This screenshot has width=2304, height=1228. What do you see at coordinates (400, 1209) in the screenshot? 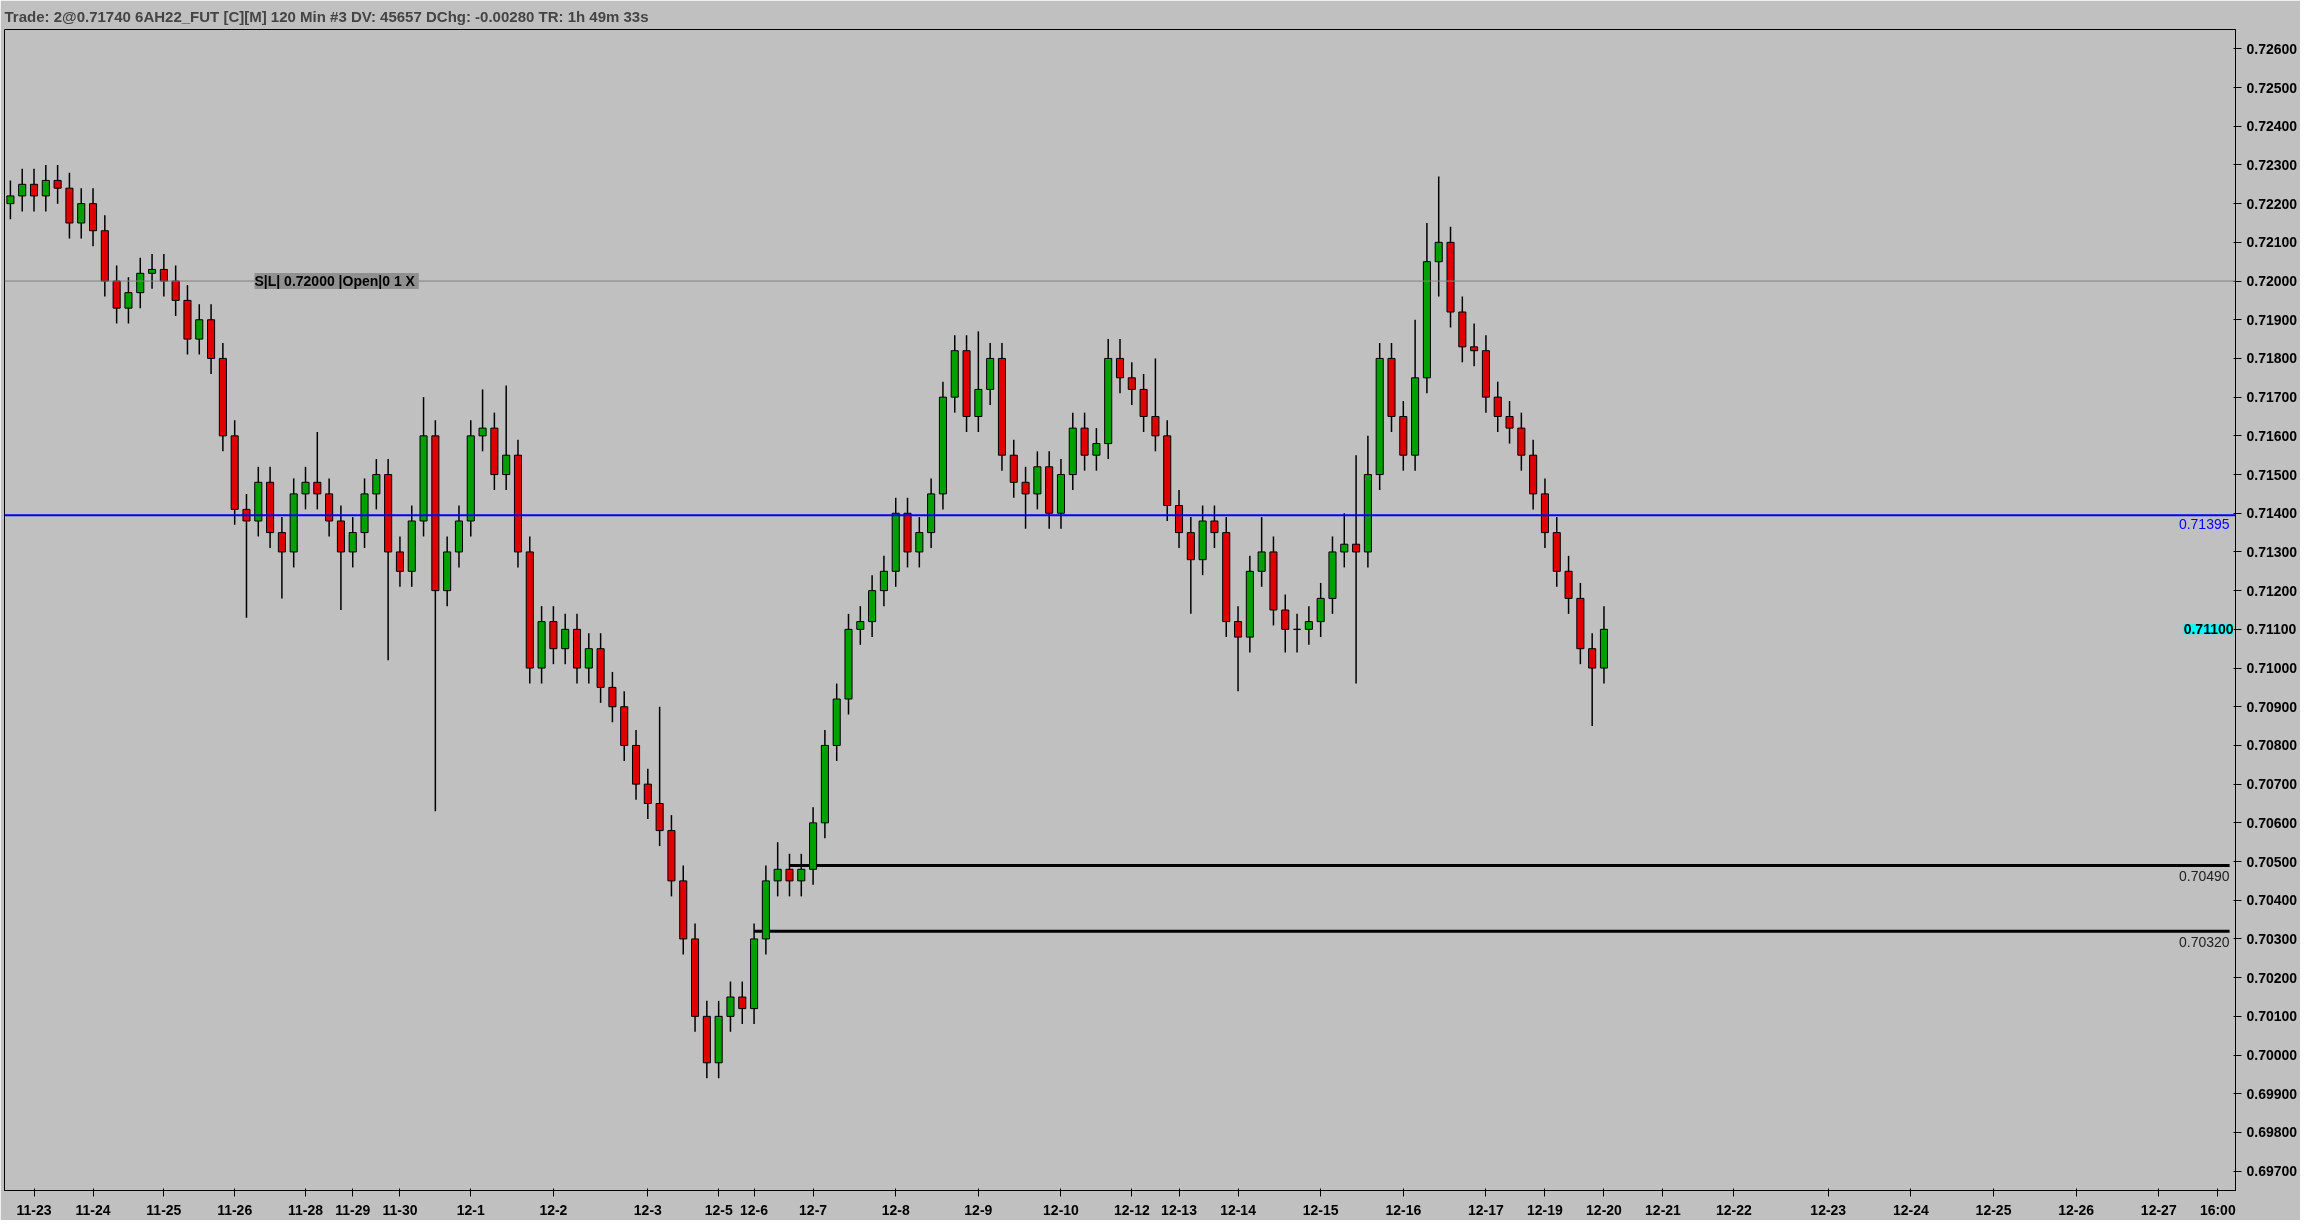
I see `x-tick-label: 11-30` at bounding box center [400, 1209].